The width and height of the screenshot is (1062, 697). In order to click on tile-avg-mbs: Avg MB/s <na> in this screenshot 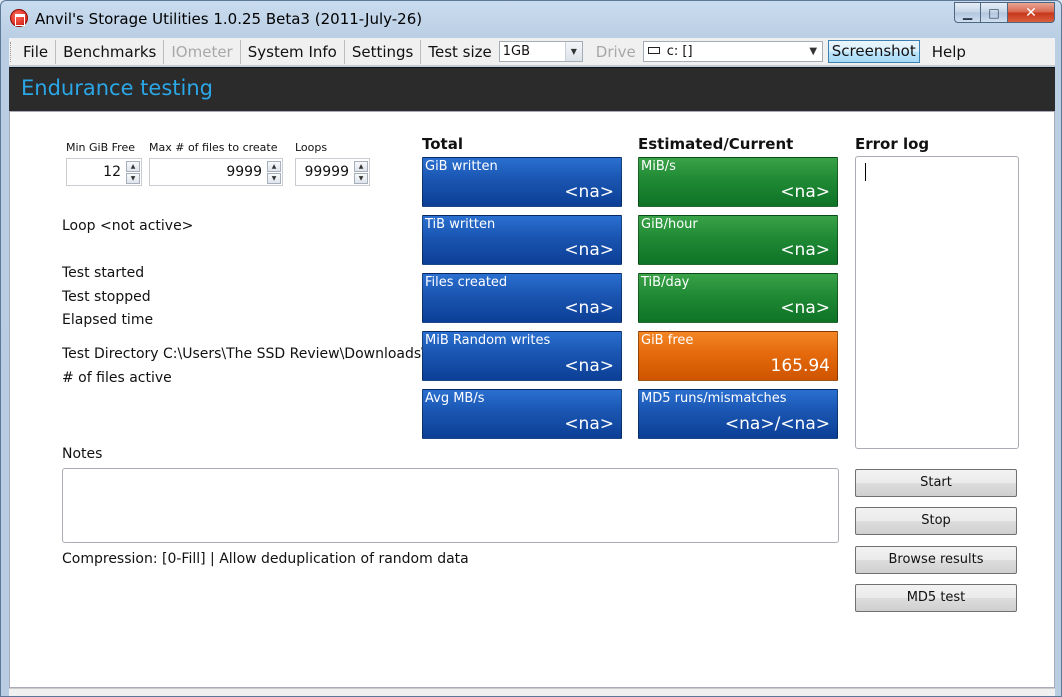, I will do `click(522, 414)`.